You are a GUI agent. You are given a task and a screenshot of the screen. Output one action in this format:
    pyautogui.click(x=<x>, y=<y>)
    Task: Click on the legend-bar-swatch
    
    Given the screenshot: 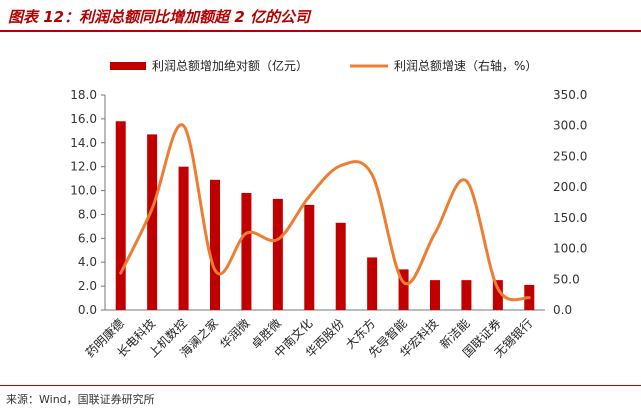 What is the action you would take?
    pyautogui.click(x=128, y=66)
    